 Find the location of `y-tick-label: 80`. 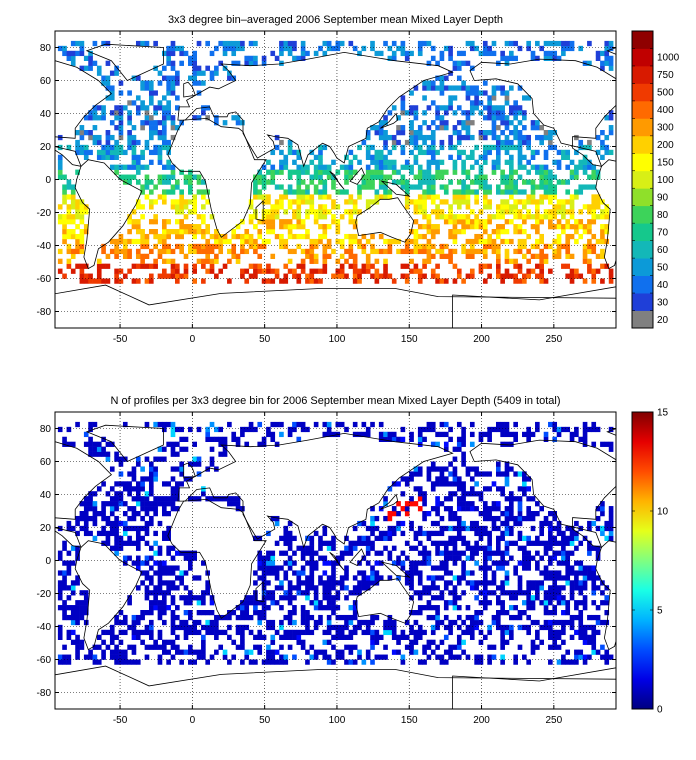

y-tick-label: 80 is located at coordinates (46, 48).